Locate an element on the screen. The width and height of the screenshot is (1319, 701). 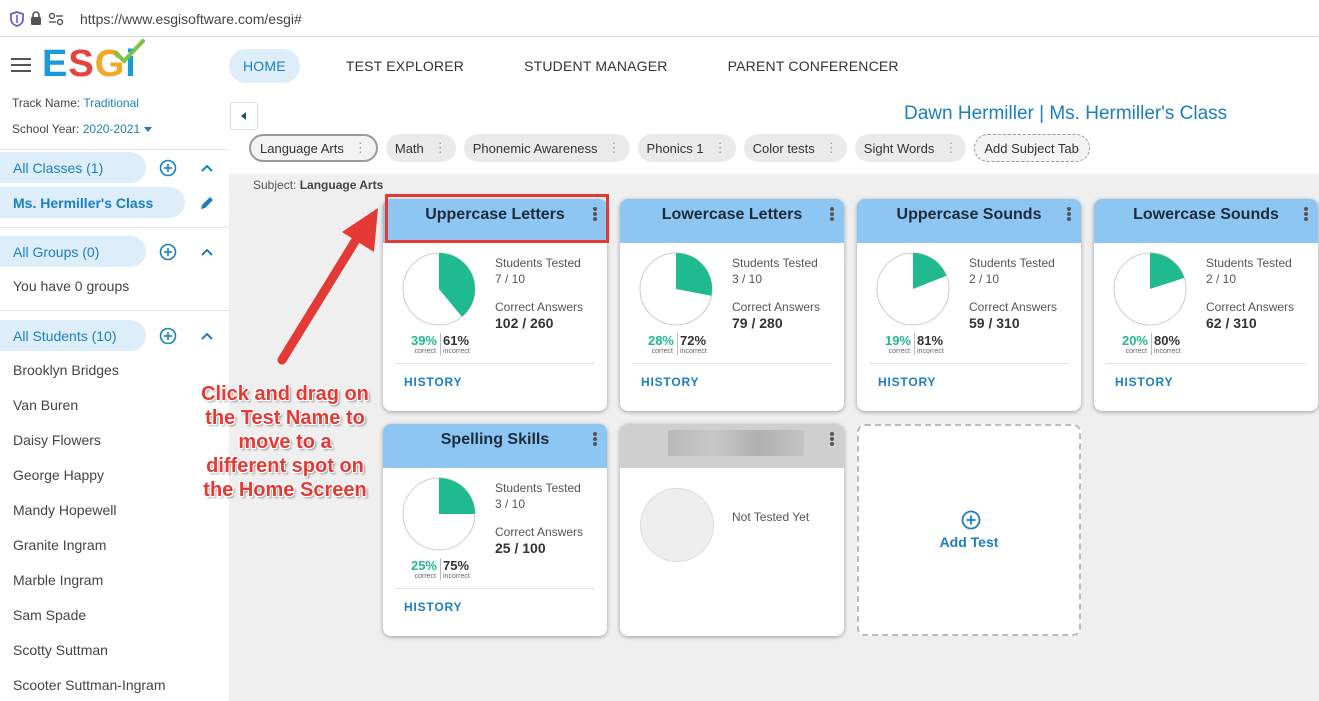
esgi-logo: ESGi is located at coordinates (89, 64).